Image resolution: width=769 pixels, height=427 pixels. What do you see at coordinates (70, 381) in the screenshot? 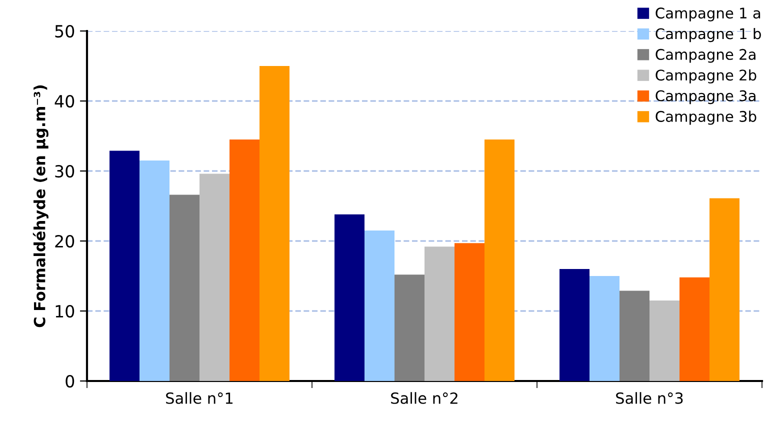
I see `y-tick-label: 0` at bounding box center [70, 381].